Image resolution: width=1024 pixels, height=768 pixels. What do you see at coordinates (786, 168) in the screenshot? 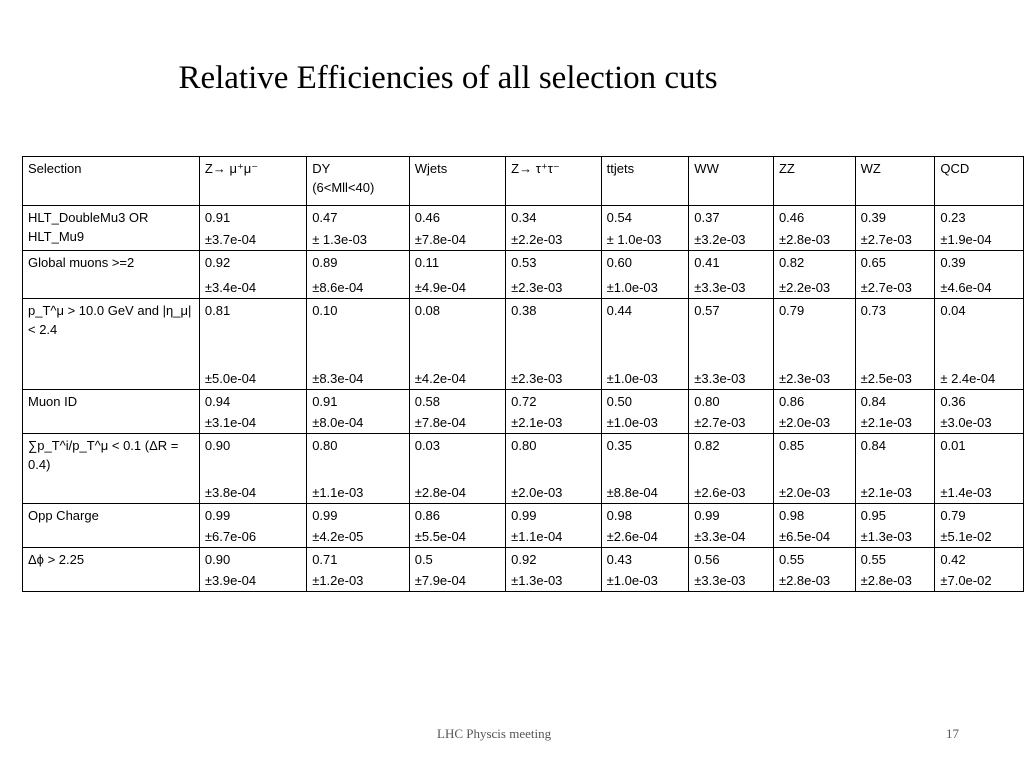
I see `column-header-label: ZZ` at bounding box center [786, 168].